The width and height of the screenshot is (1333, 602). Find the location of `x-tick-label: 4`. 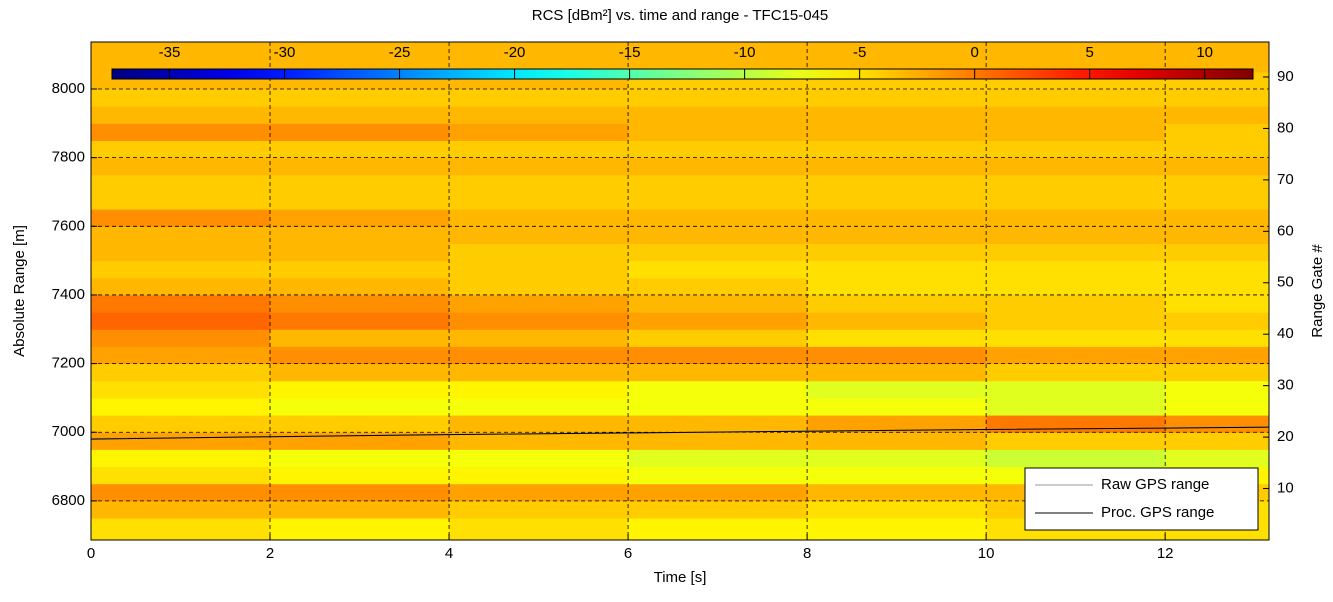

x-tick-label: 4 is located at coordinates (449, 553).